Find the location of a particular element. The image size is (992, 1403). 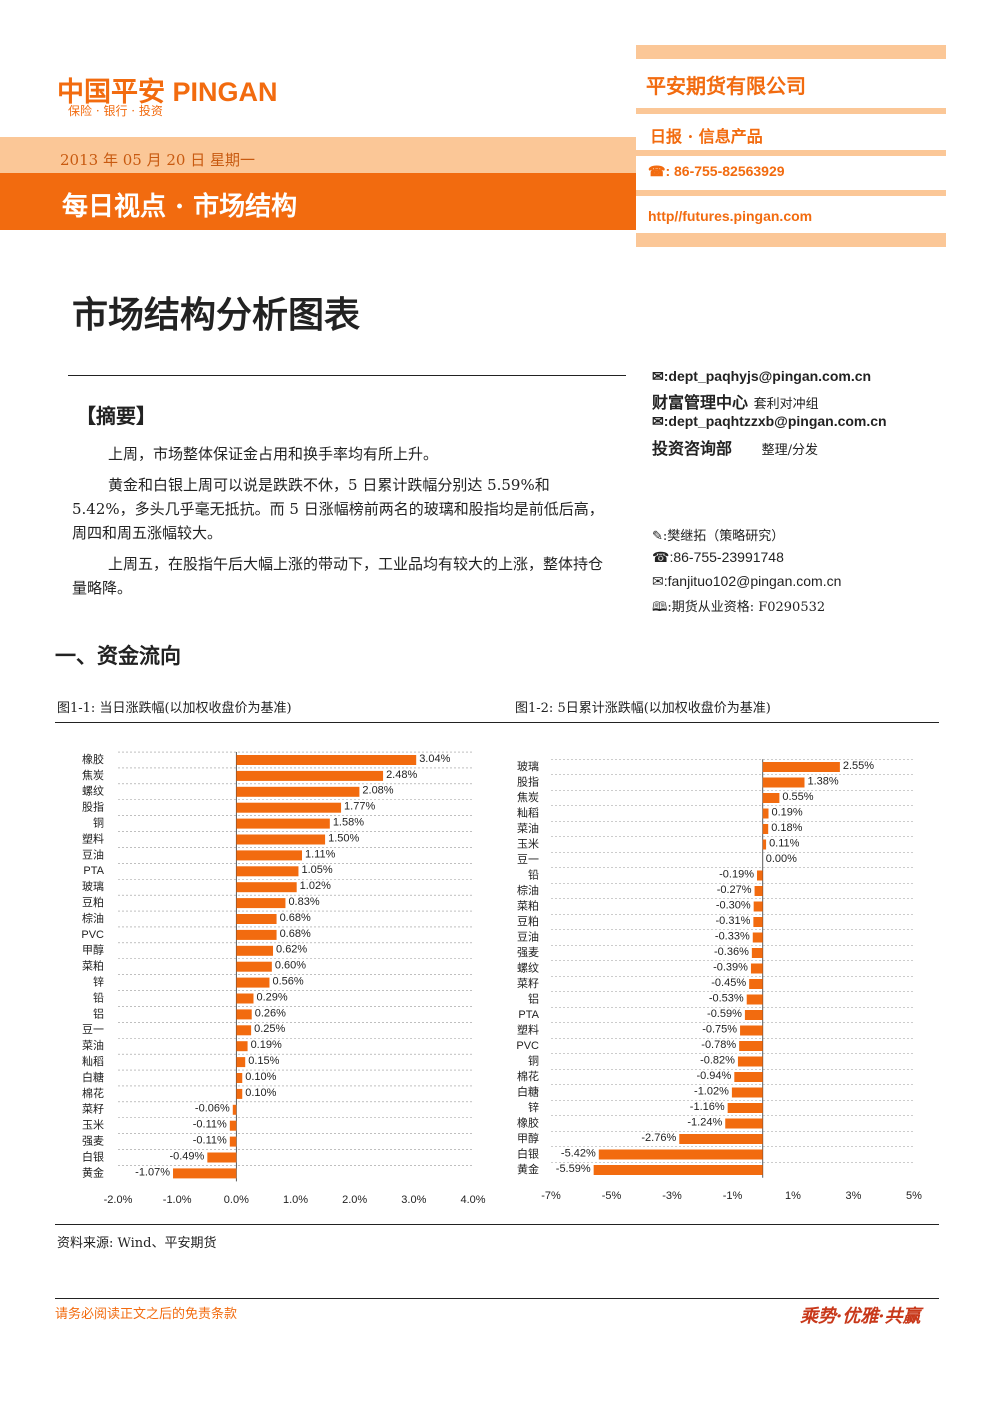

box-bottom is located at coordinates (791, 240).